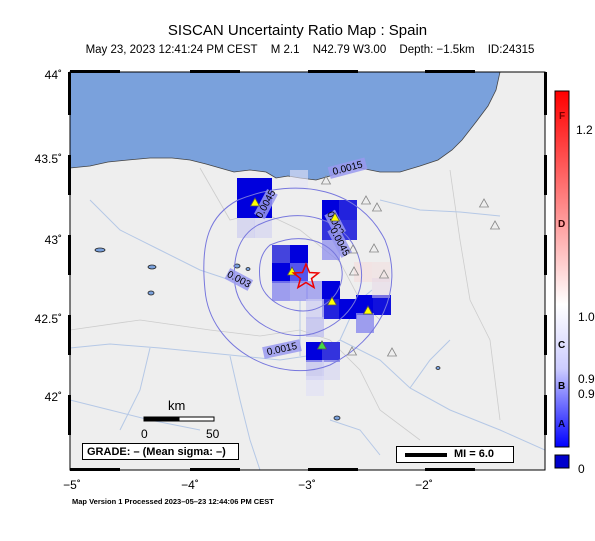 This screenshot has width=595, height=541. Describe the element at coordinates (213, 434) in the screenshot. I see `scale-tick: 50` at that location.